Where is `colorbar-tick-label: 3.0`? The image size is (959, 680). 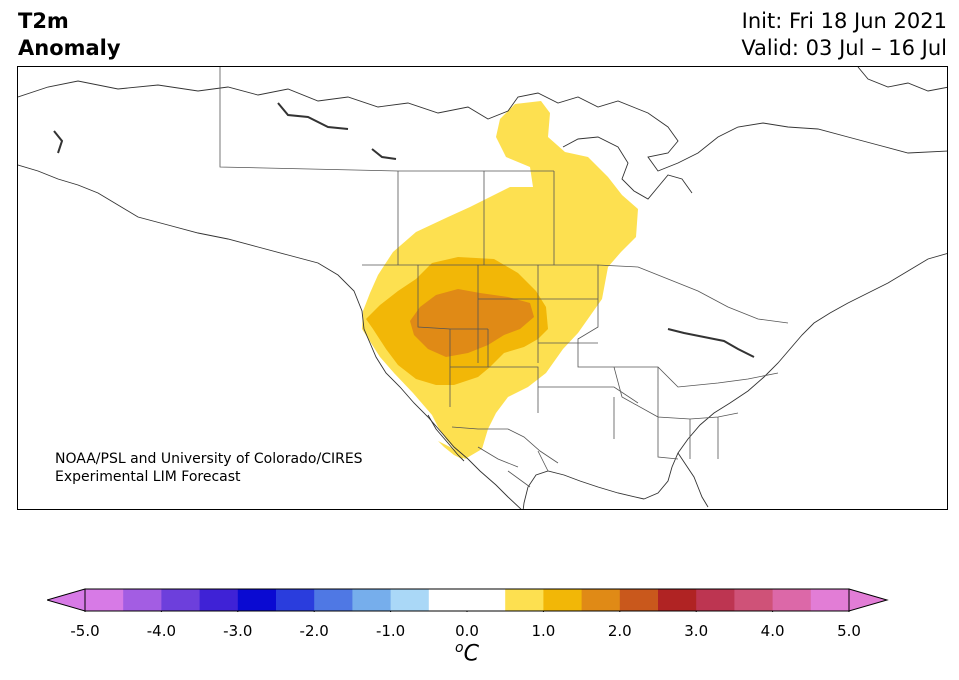 colorbar-tick-label: 3.0 is located at coordinates (696, 631).